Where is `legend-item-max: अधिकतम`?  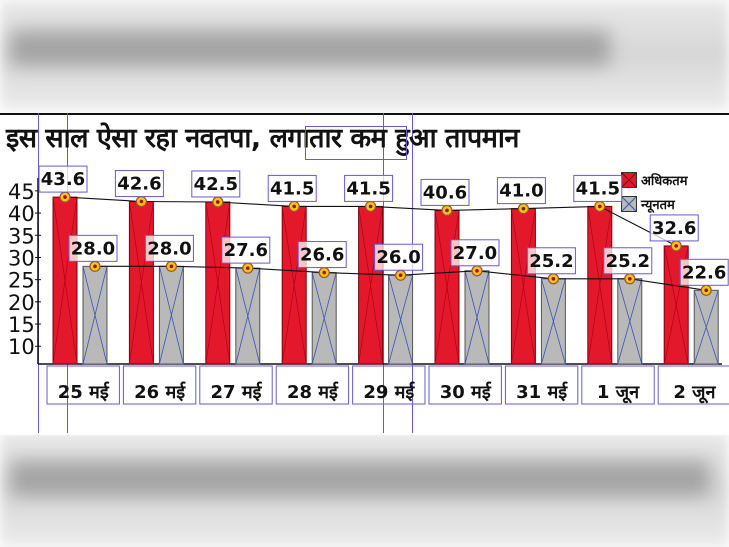
legend-item-max: अधिकतम is located at coordinates (654, 180).